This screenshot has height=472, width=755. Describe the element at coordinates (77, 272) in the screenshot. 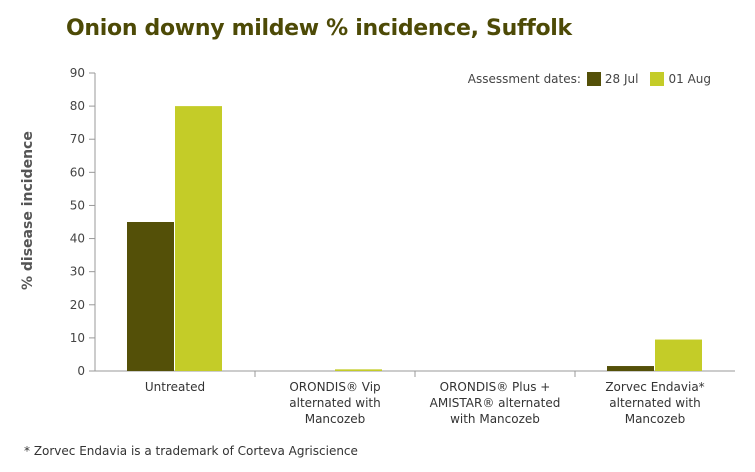

I see `y-tick-label: 30` at that location.